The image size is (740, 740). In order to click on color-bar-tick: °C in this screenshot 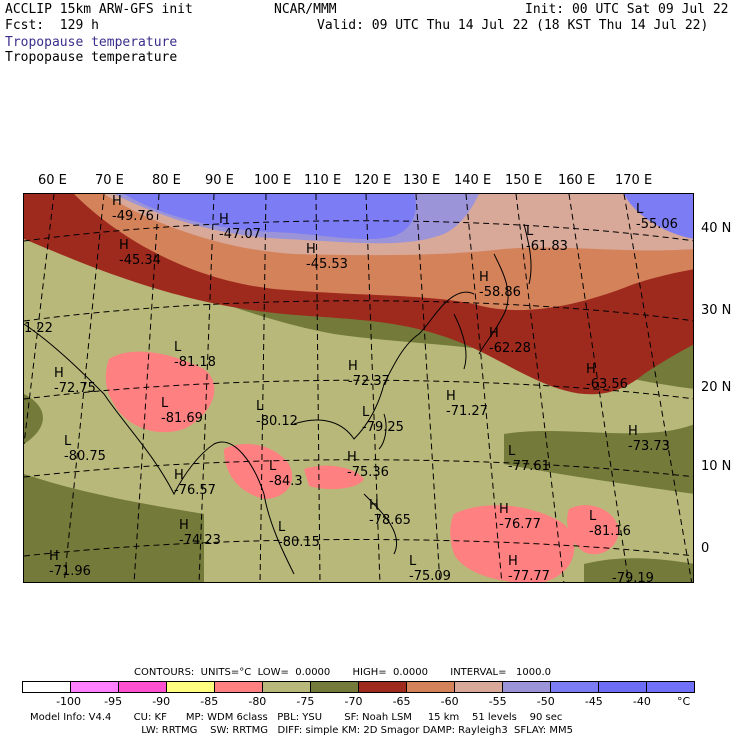, I will do `click(684, 701)`.